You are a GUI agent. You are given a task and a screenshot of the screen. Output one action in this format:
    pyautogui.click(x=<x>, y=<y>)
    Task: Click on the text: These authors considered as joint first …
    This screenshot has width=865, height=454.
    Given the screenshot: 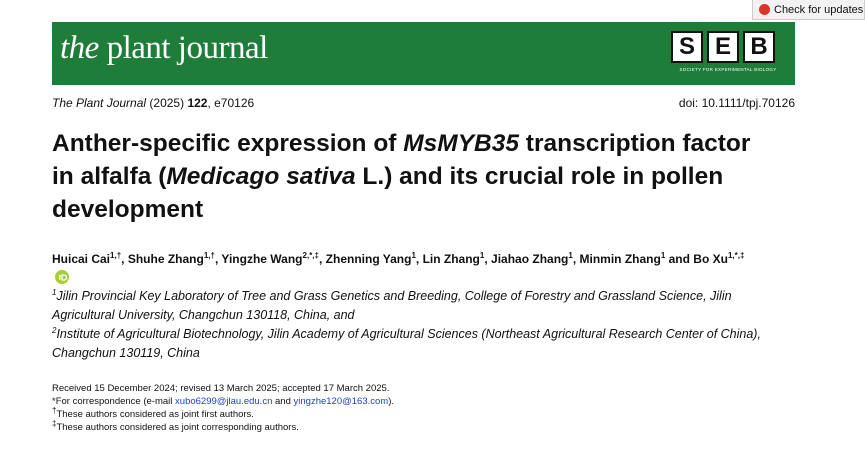 What is the action you would take?
    pyautogui.click(x=155, y=414)
    